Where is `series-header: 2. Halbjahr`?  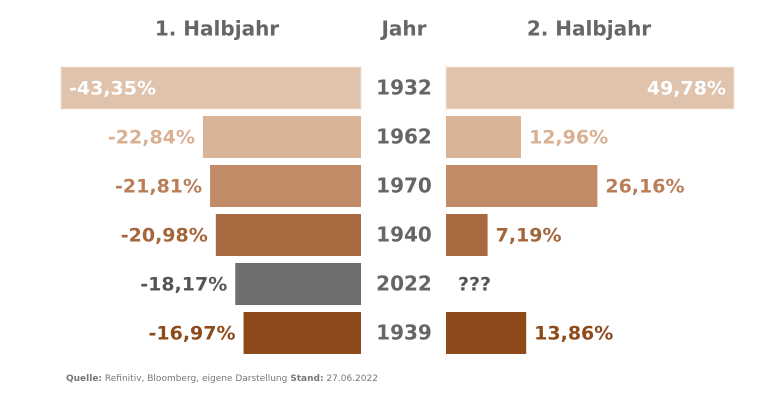 series-header: 2. Halbjahr is located at coordinates (589, 29).